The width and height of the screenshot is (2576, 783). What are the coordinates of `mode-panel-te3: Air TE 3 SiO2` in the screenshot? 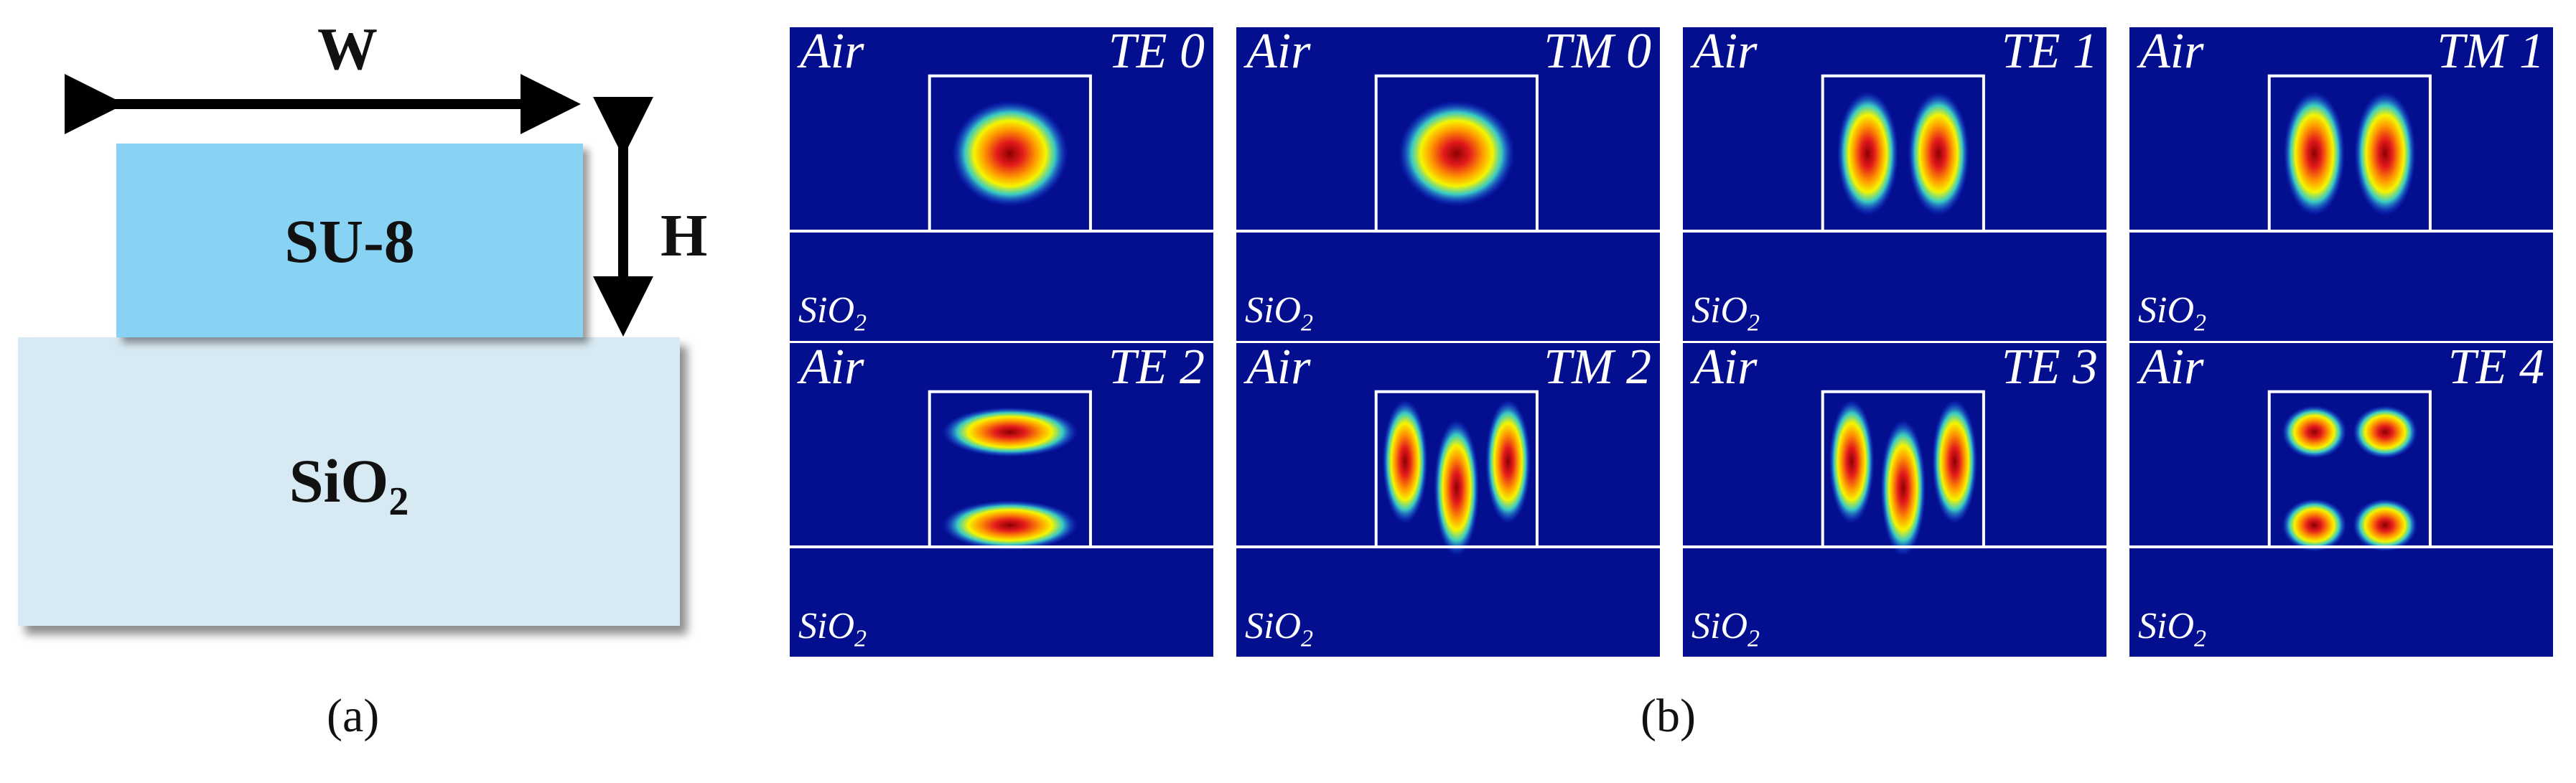 It's located at (1894, 500).